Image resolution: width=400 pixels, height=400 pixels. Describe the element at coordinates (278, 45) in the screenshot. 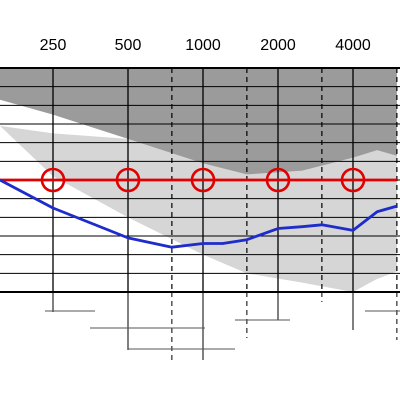

I see `x-tick-label-2000: 2000` at that location.